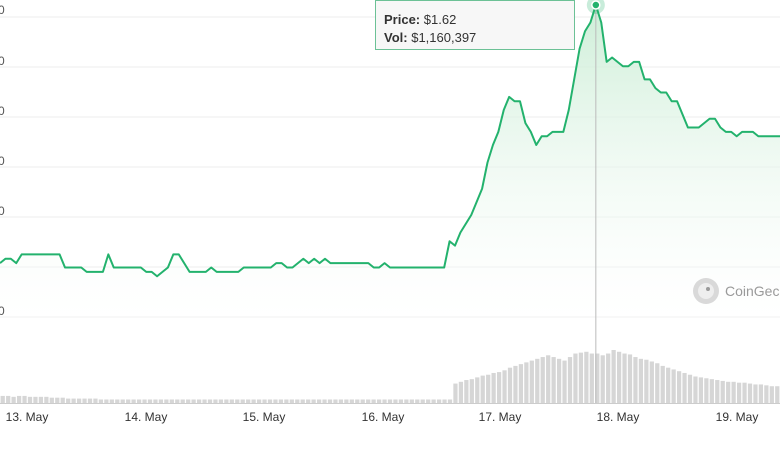  What do you see at coordinates (618, 417) in the screenshot?
I see `x-tick-label: 18. May` at bounding box center [618, 417].